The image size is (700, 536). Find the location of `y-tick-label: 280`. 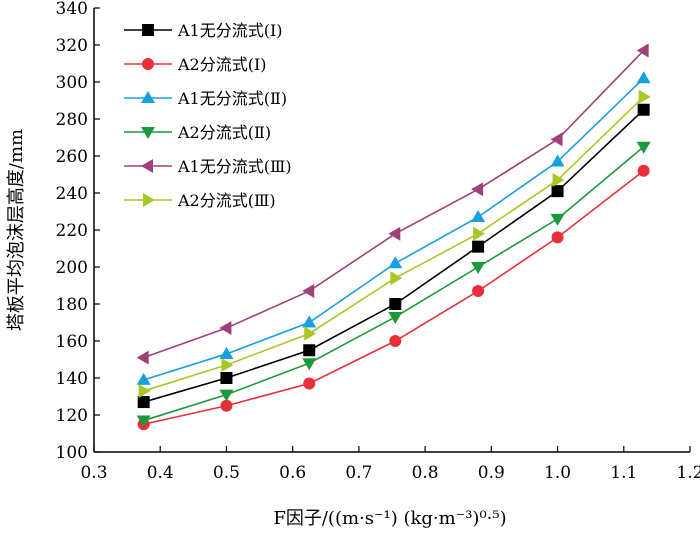

y-tick-label: 280 is located at coordinates (72, 120).